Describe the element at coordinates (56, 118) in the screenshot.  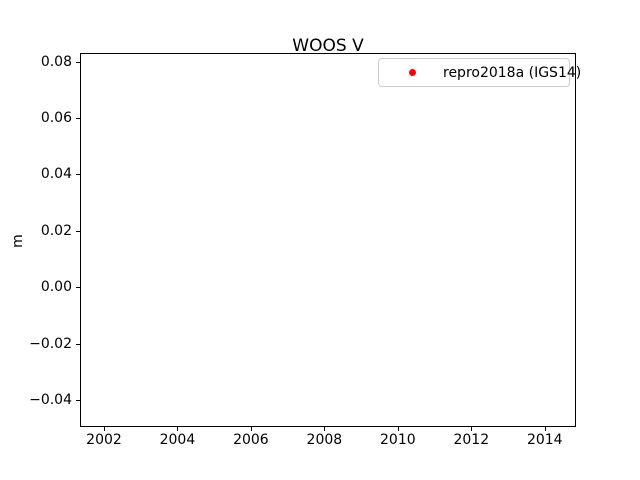
I see `y-tick-label: 0.06` at that location.